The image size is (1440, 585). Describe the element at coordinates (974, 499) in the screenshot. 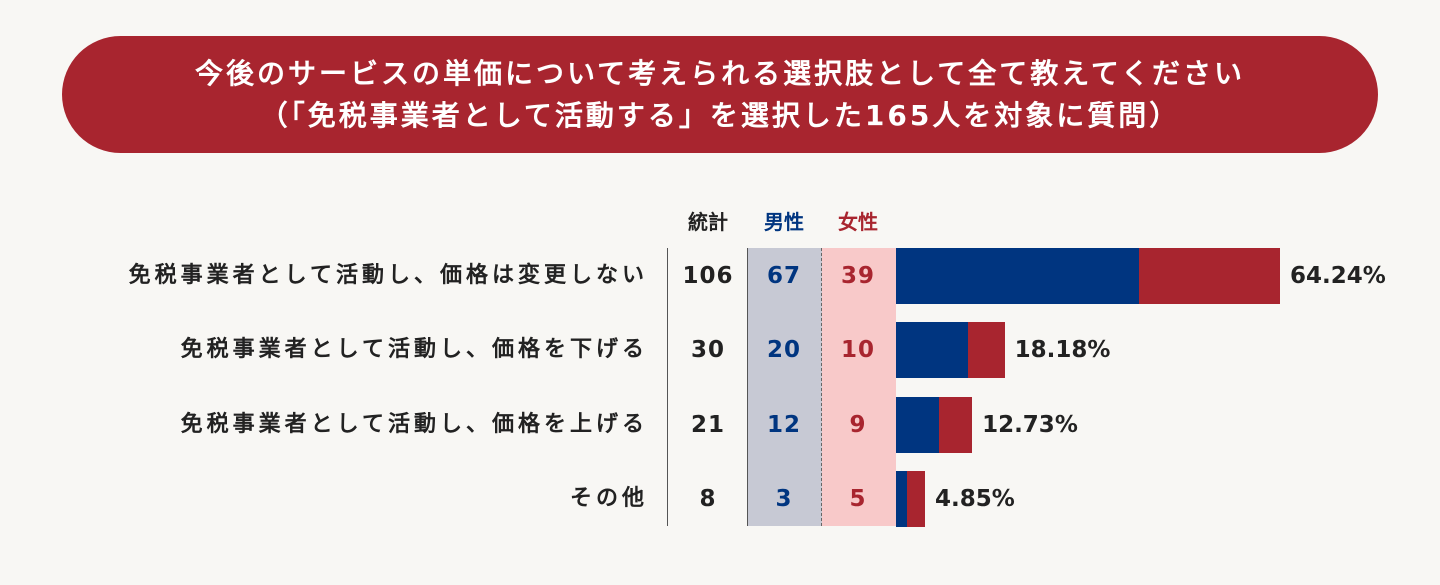

I see `percent-label: 4.85%` at that location.